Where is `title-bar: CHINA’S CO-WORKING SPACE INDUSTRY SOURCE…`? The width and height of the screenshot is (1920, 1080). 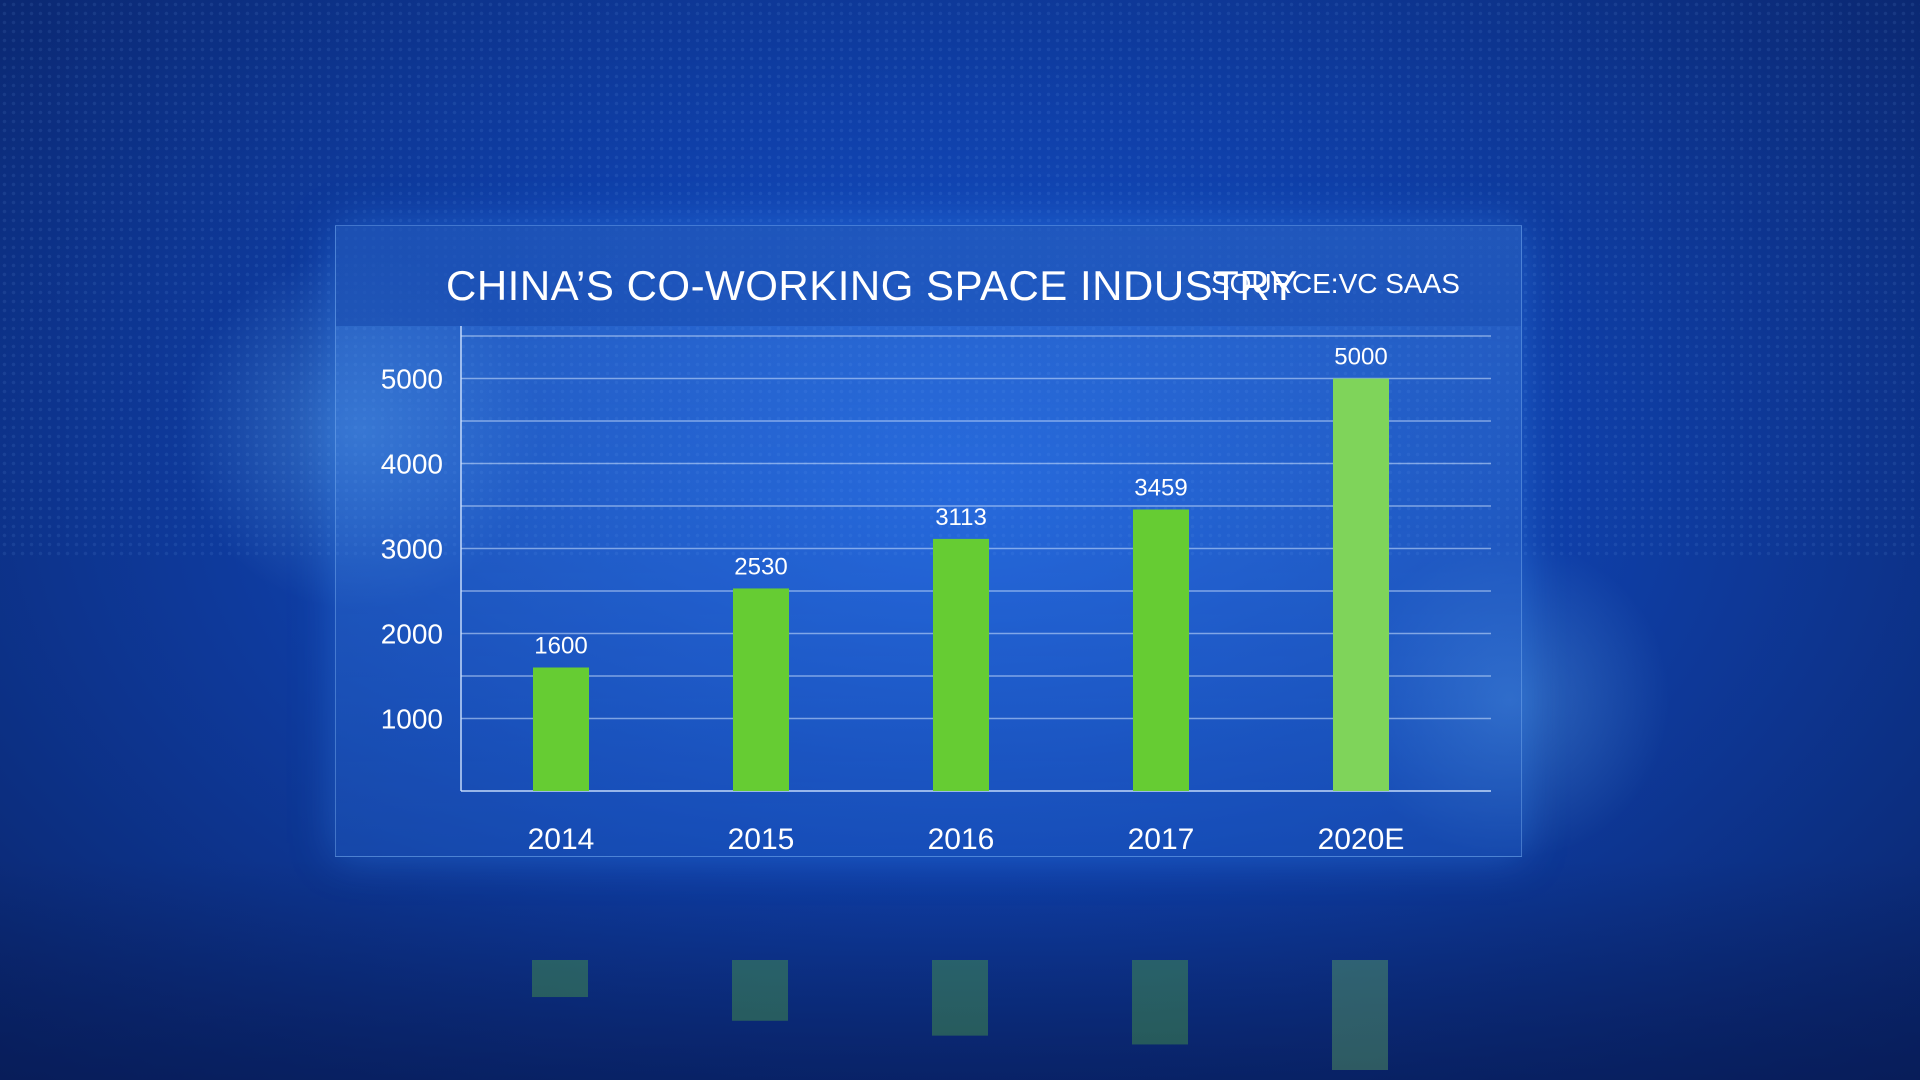
title-bar: CHINA’S CO-WORKING SPACE INDUSTRY SOURCE… is located at coordinates (928, 276).